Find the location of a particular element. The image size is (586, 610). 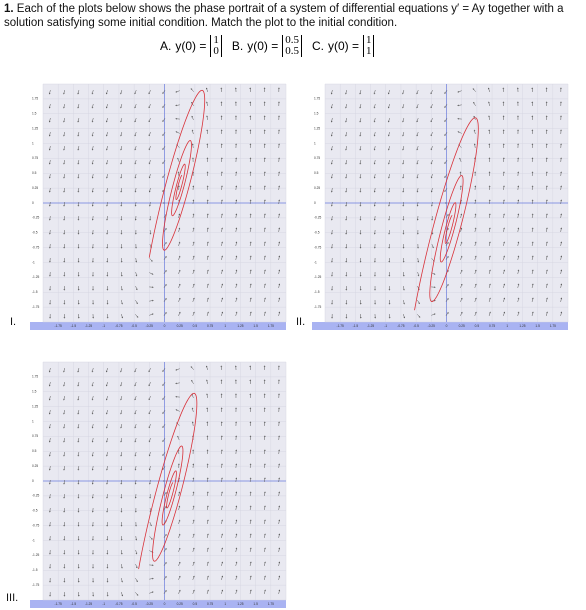

x-tick-label: 1.75 is located at coordinates (553, 326).